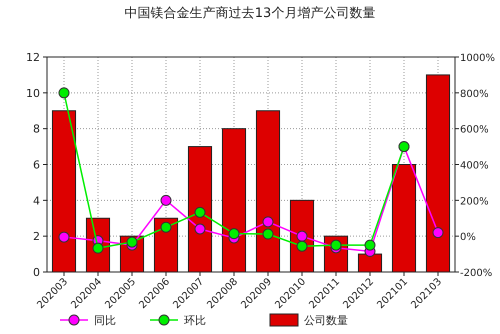 The width and height of the screenshot is (500, 334). What do you see at coordinates (36, 201) in the screenshot?
I see `y-tick-label: 4` at bounding box center [36, 201].